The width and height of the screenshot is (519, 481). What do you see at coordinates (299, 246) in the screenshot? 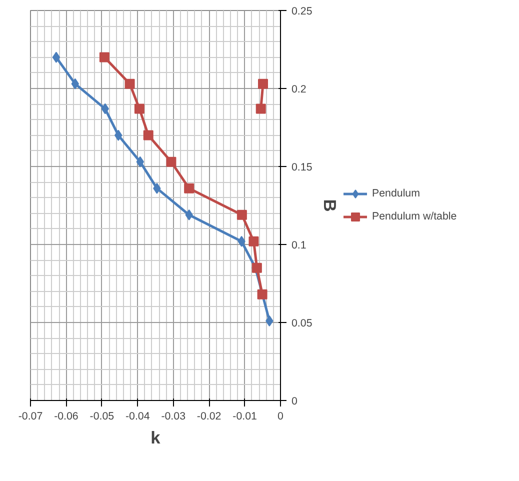
I see `y-tick-label: 0.1` at bounding box center [299, 246].